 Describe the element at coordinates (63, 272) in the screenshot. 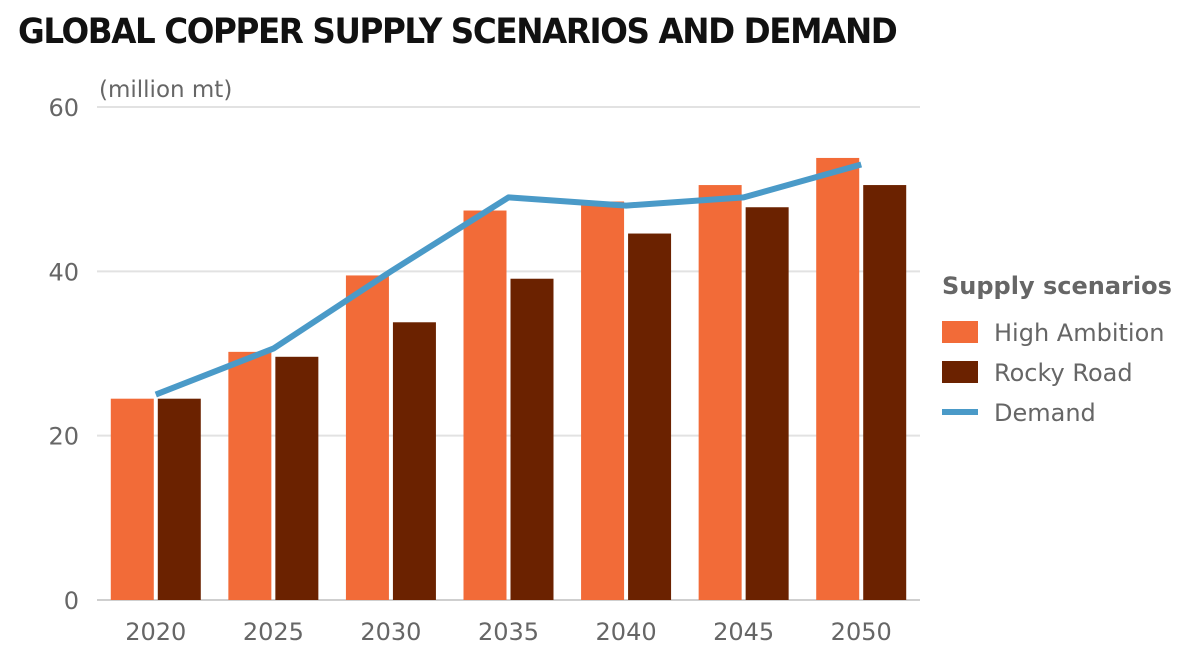

I see `y-tick-label: 40` at that location.